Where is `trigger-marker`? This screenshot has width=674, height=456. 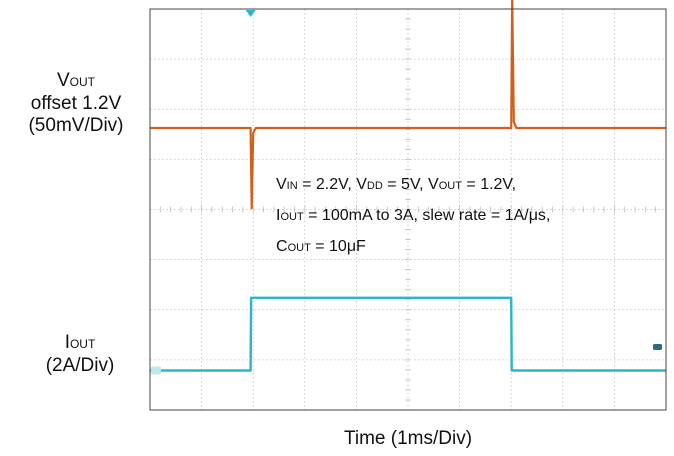
trigger-marker is located at coordinates (250, 13).